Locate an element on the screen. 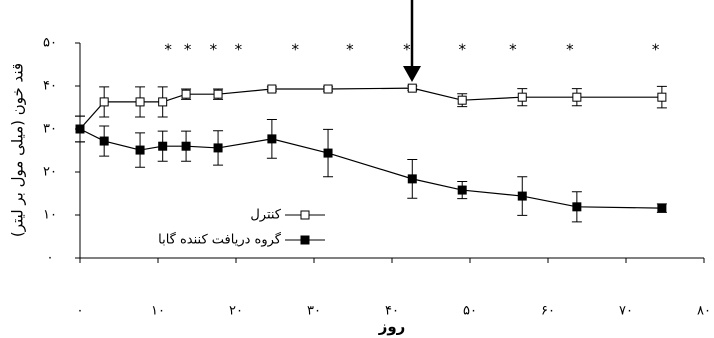 The height and width of the screenshot is (338, 714). x-tick-label: ۰ is located at coordinates (80, 311).